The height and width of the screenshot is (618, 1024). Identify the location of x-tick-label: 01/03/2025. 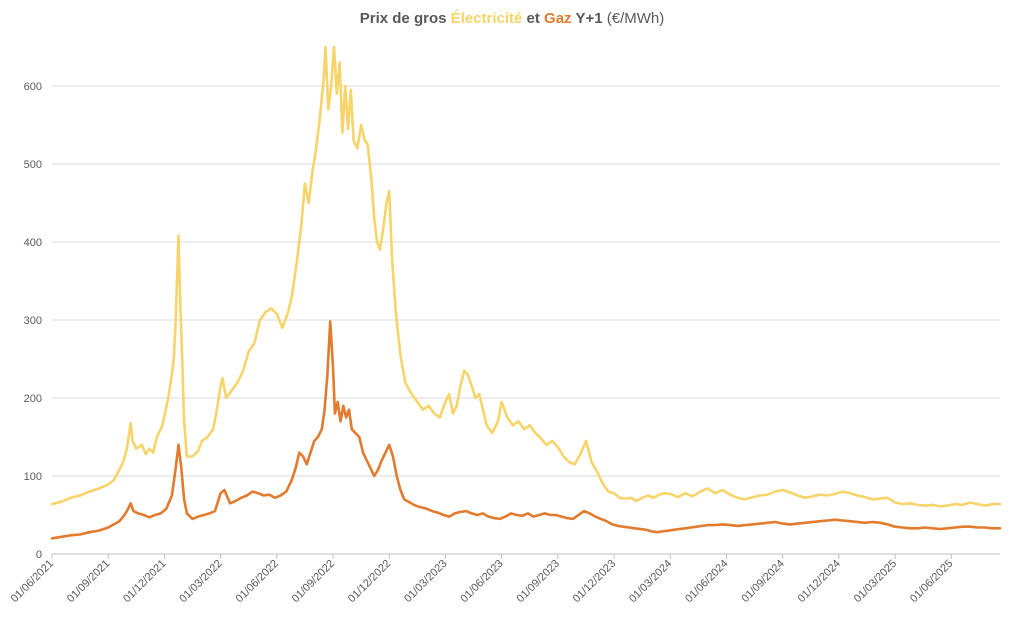
(875, 581).